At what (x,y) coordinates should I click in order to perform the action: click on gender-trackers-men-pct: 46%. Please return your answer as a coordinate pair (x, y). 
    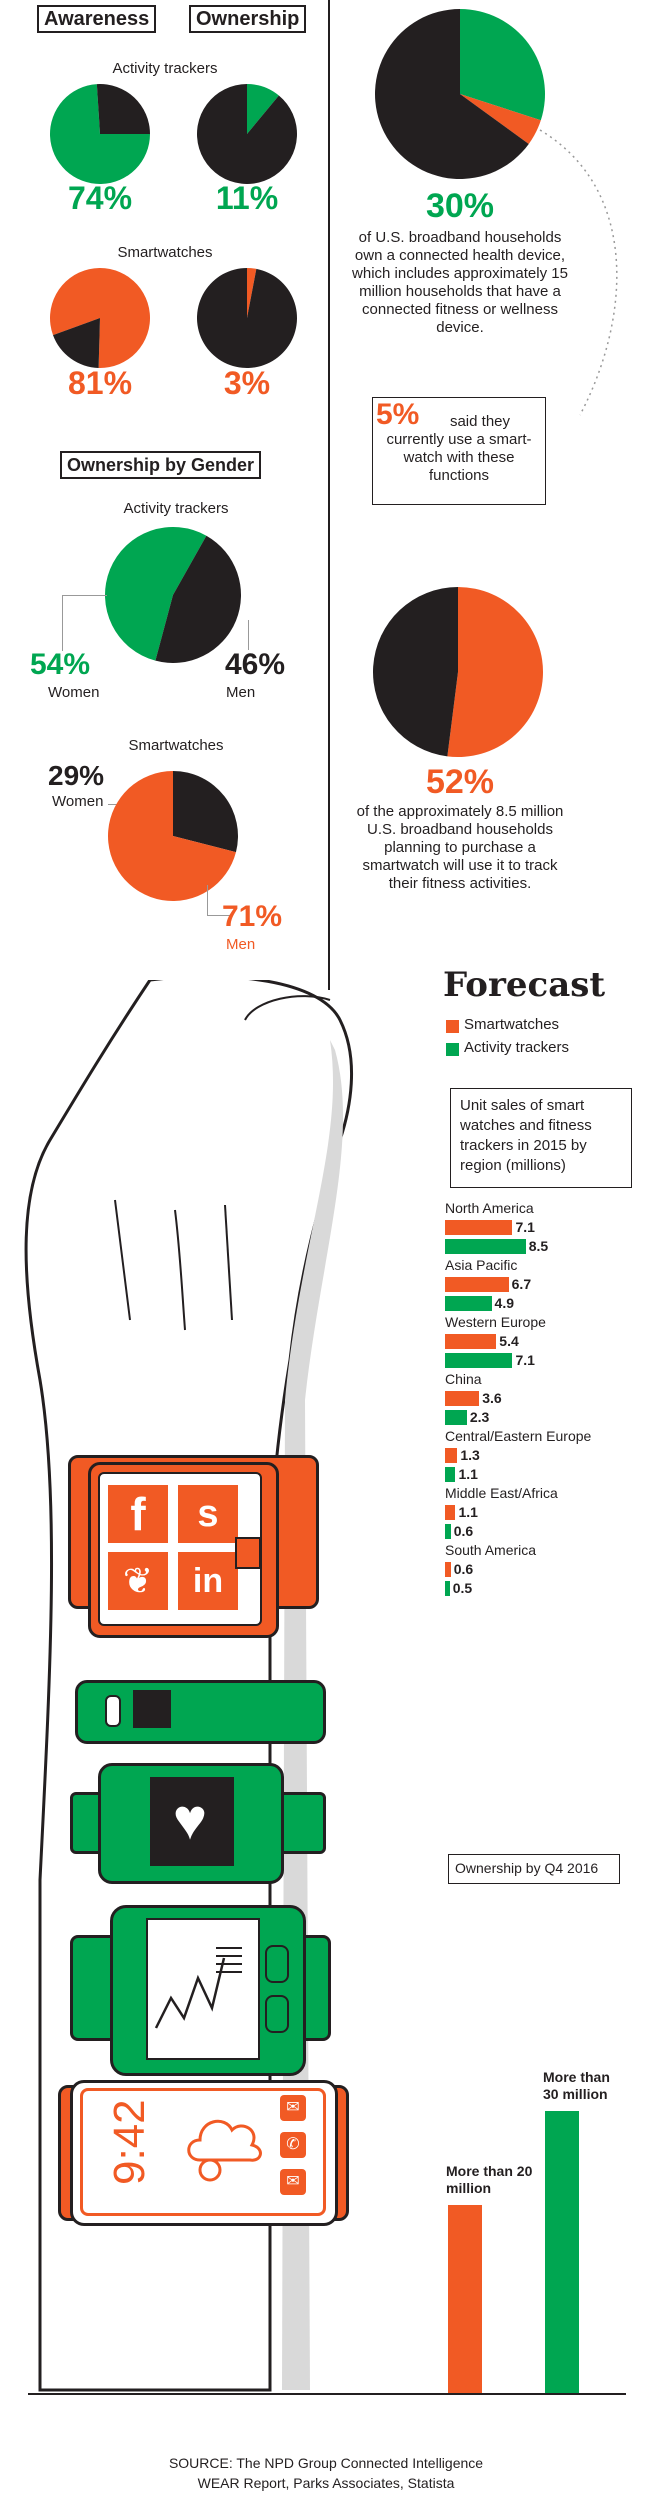
    Looking at the image, I should click on (255, 664).